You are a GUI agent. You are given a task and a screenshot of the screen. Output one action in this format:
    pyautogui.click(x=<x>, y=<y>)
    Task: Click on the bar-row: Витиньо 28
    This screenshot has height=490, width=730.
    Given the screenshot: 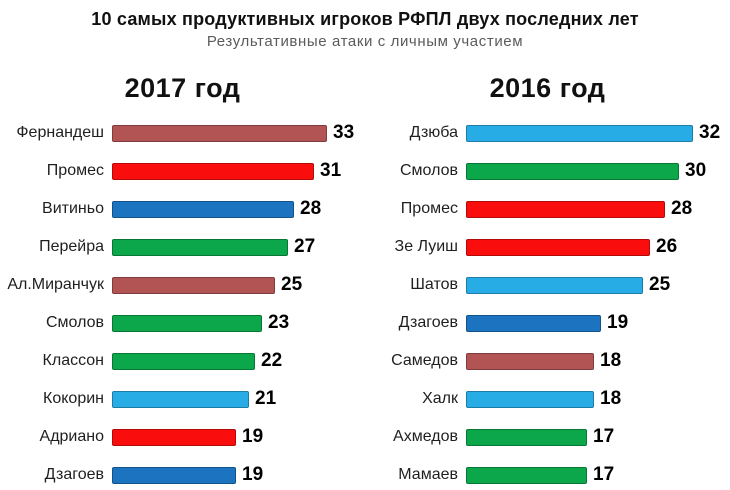 What is the action you would take?
    pyautogui.click(x=182, y=209)
    